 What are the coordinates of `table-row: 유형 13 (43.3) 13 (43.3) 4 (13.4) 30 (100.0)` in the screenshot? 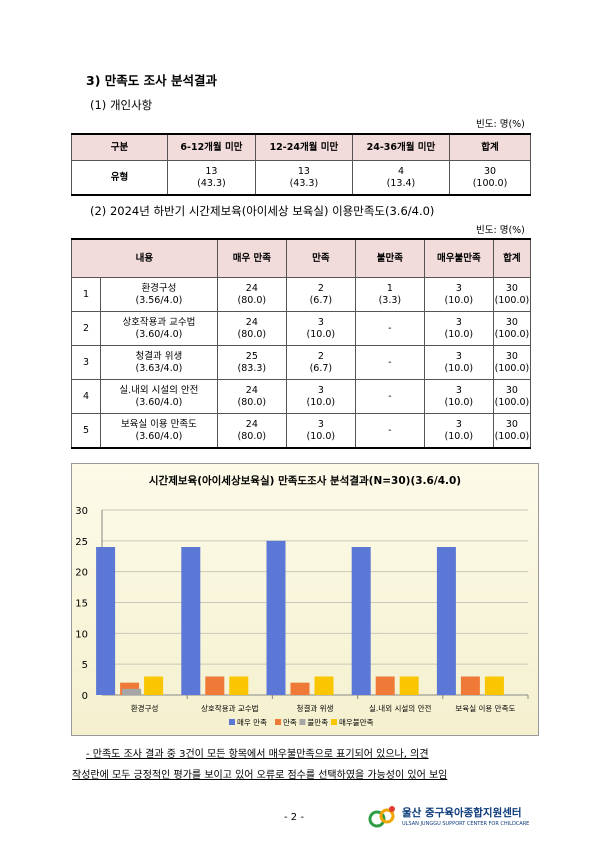 It's located at (301, 178).